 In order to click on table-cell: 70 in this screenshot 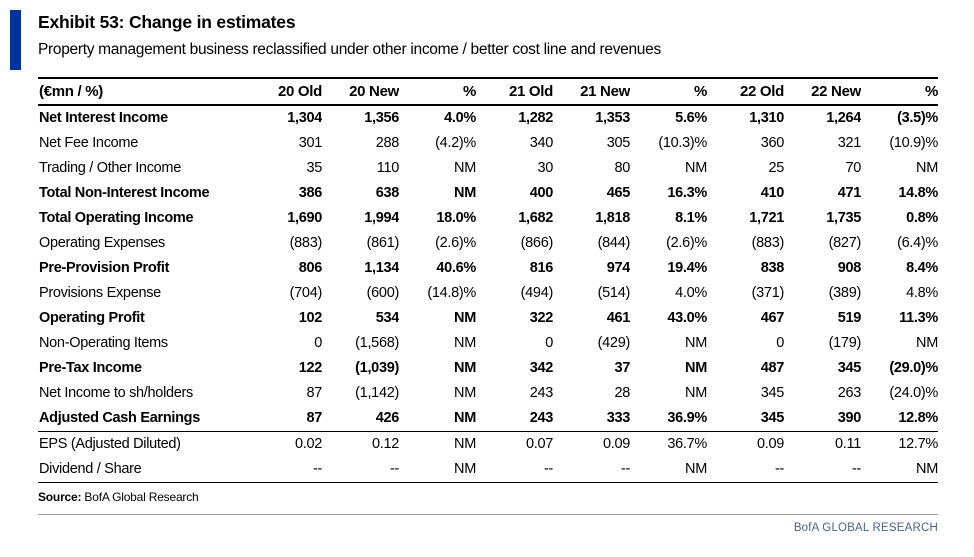, I will do `click(853, 168)`.